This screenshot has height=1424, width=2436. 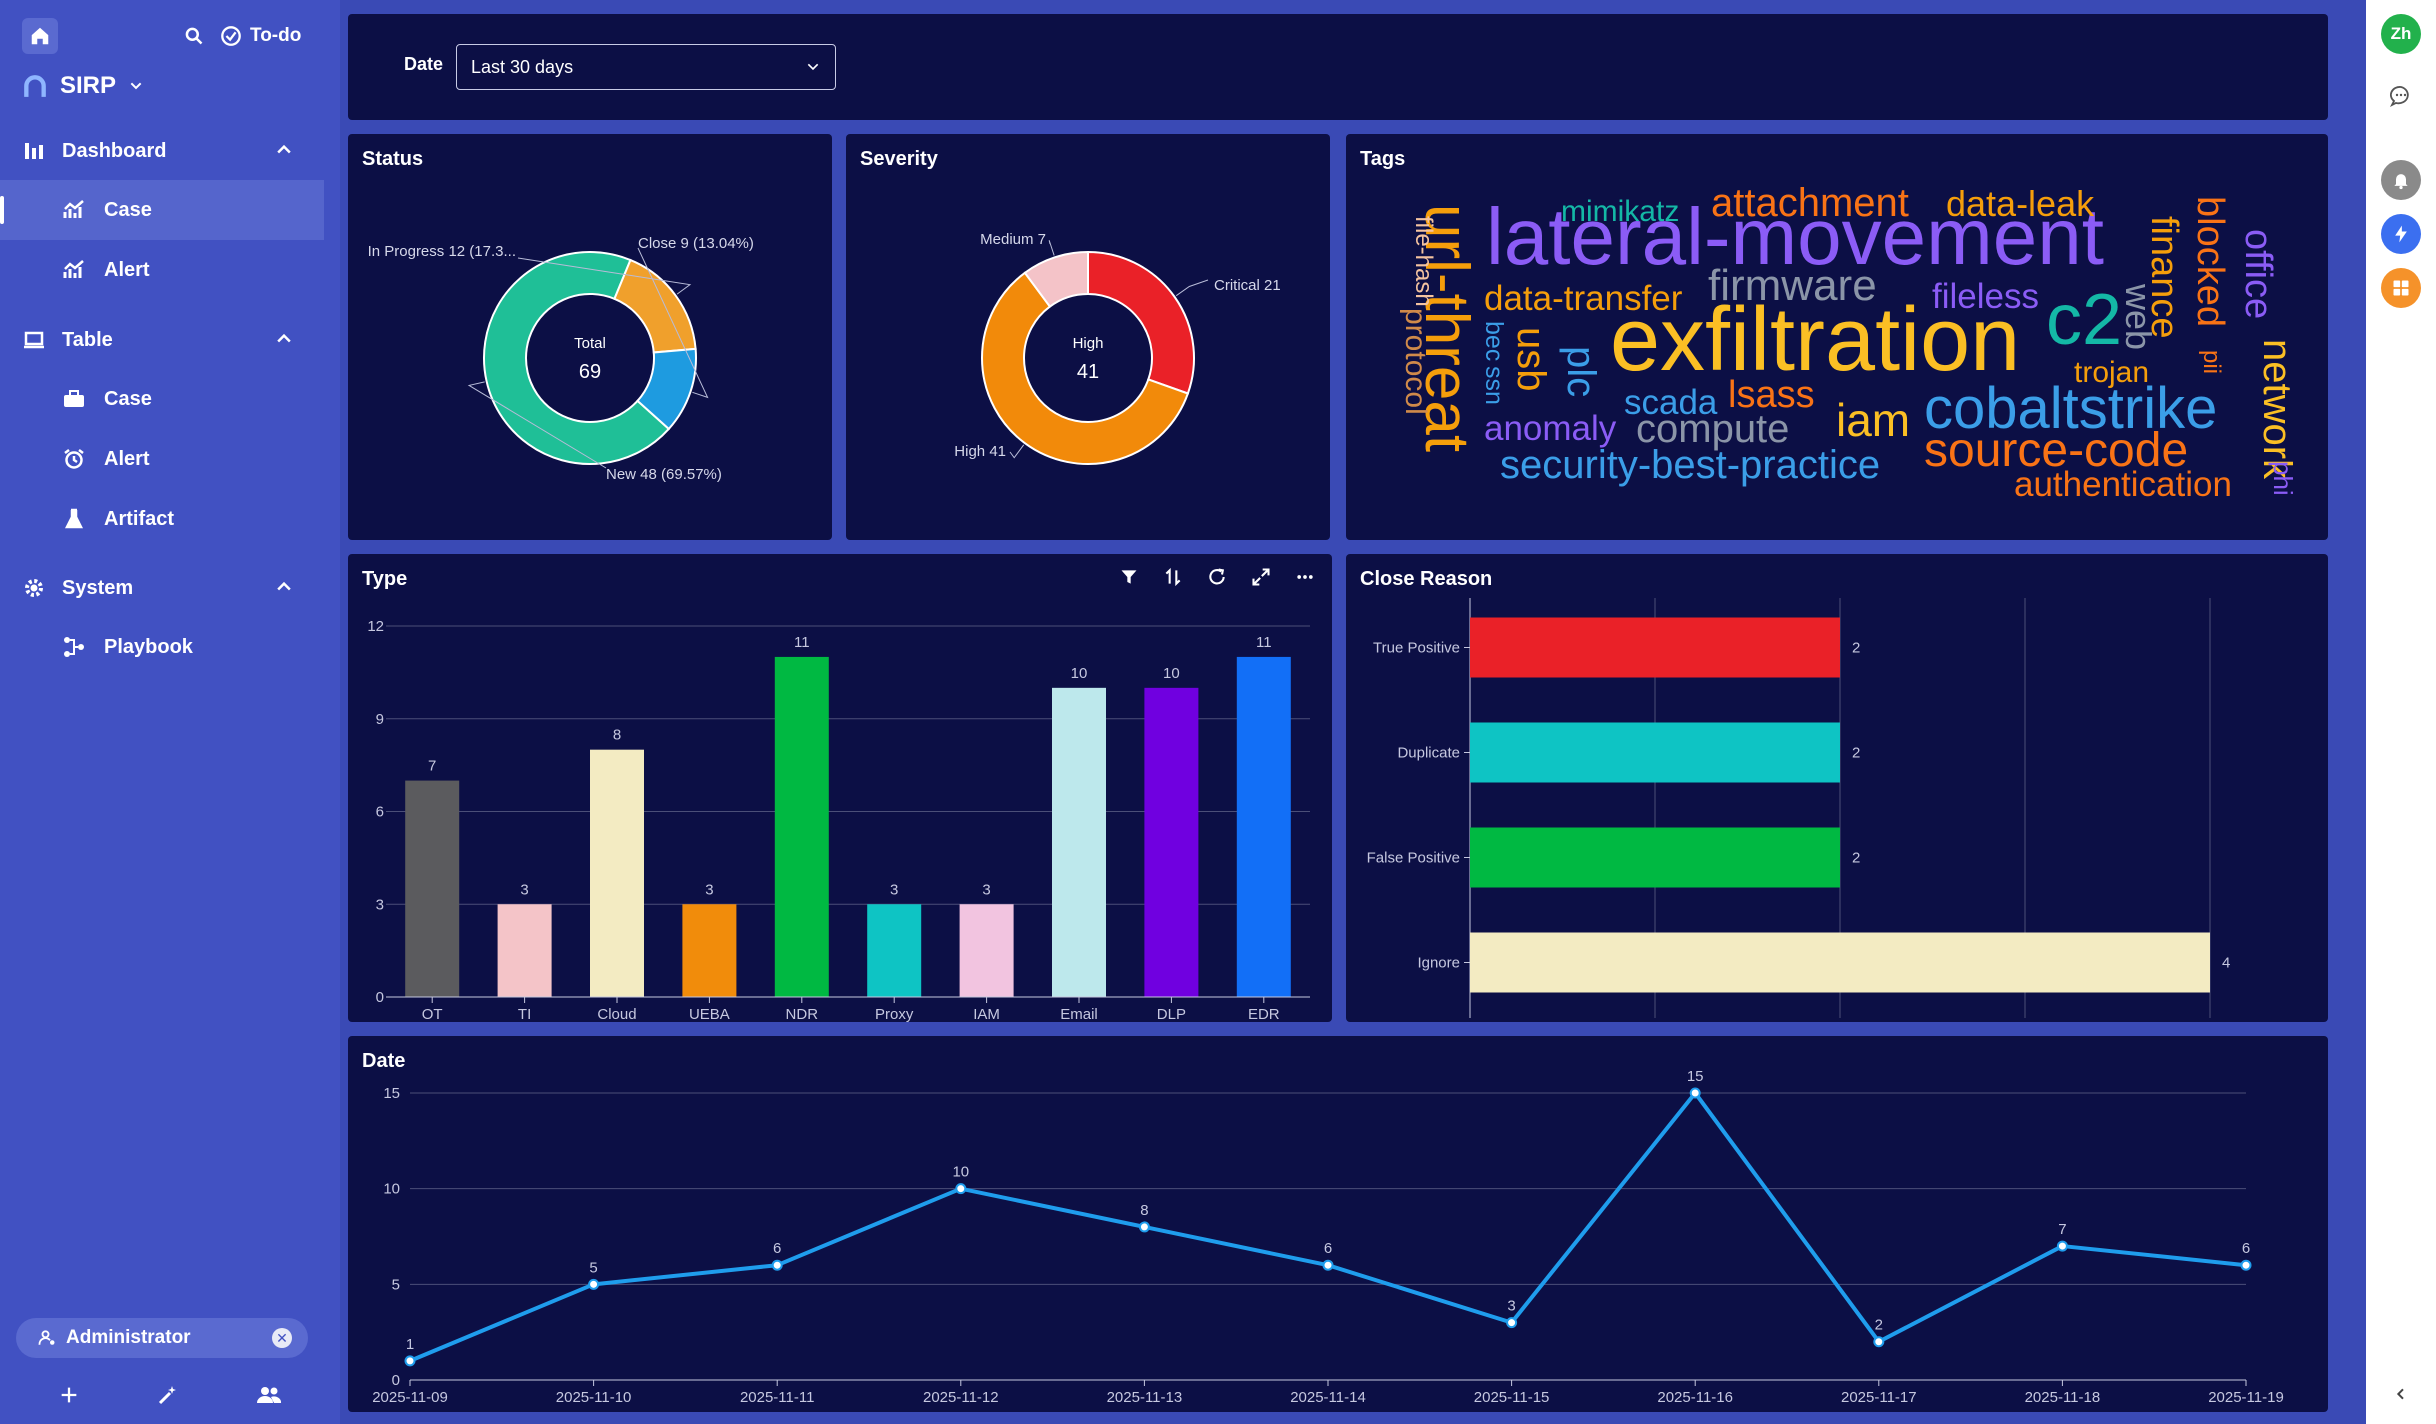 I want to click on plus-icon, so click(x=69, y=1395).